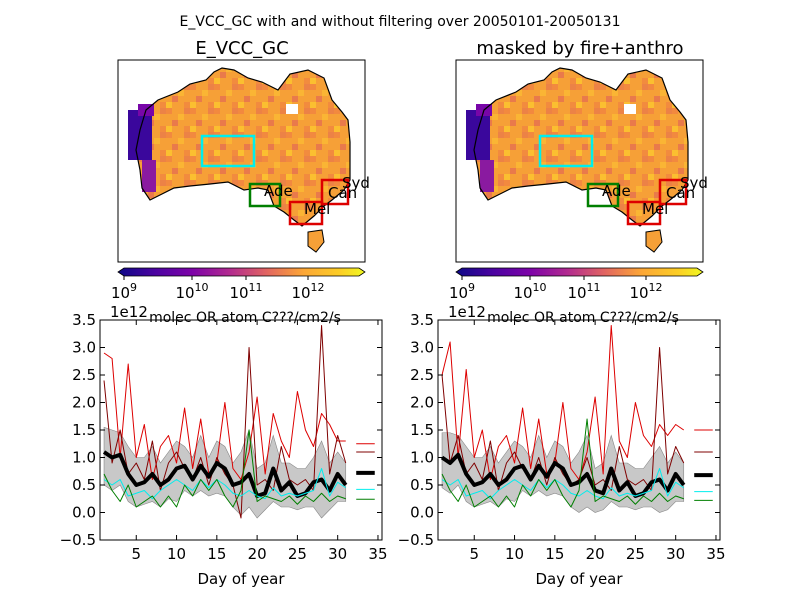 The width and height of the screenshot is (800, 600). Describe the element at coordinates (579, 48) in the screenshot. I see `map-title: masked by fire+anthro` at that location.